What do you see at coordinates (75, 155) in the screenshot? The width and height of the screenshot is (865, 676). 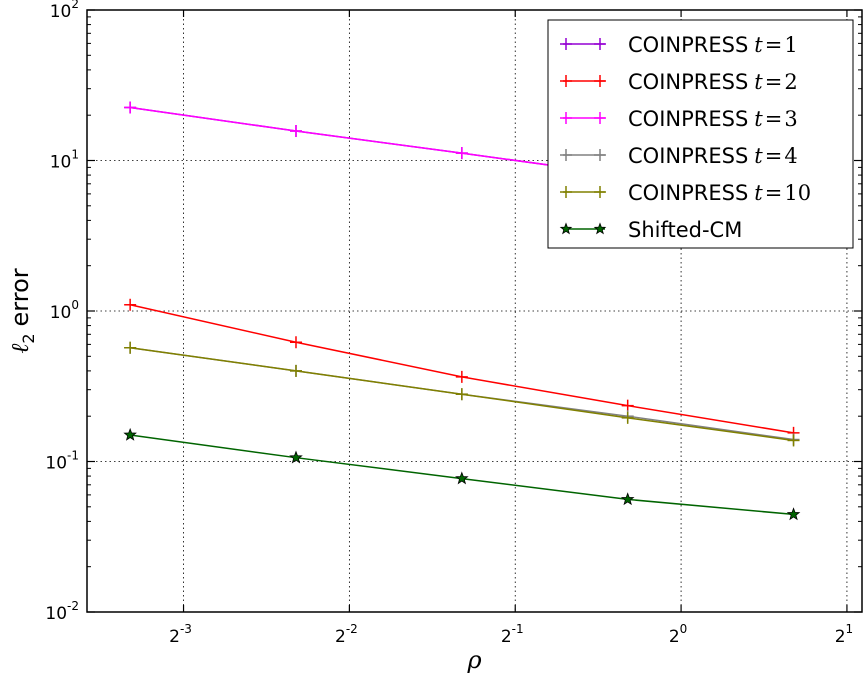 I see `y-tick-label-exp: 1` at bounding box center [75, 155].